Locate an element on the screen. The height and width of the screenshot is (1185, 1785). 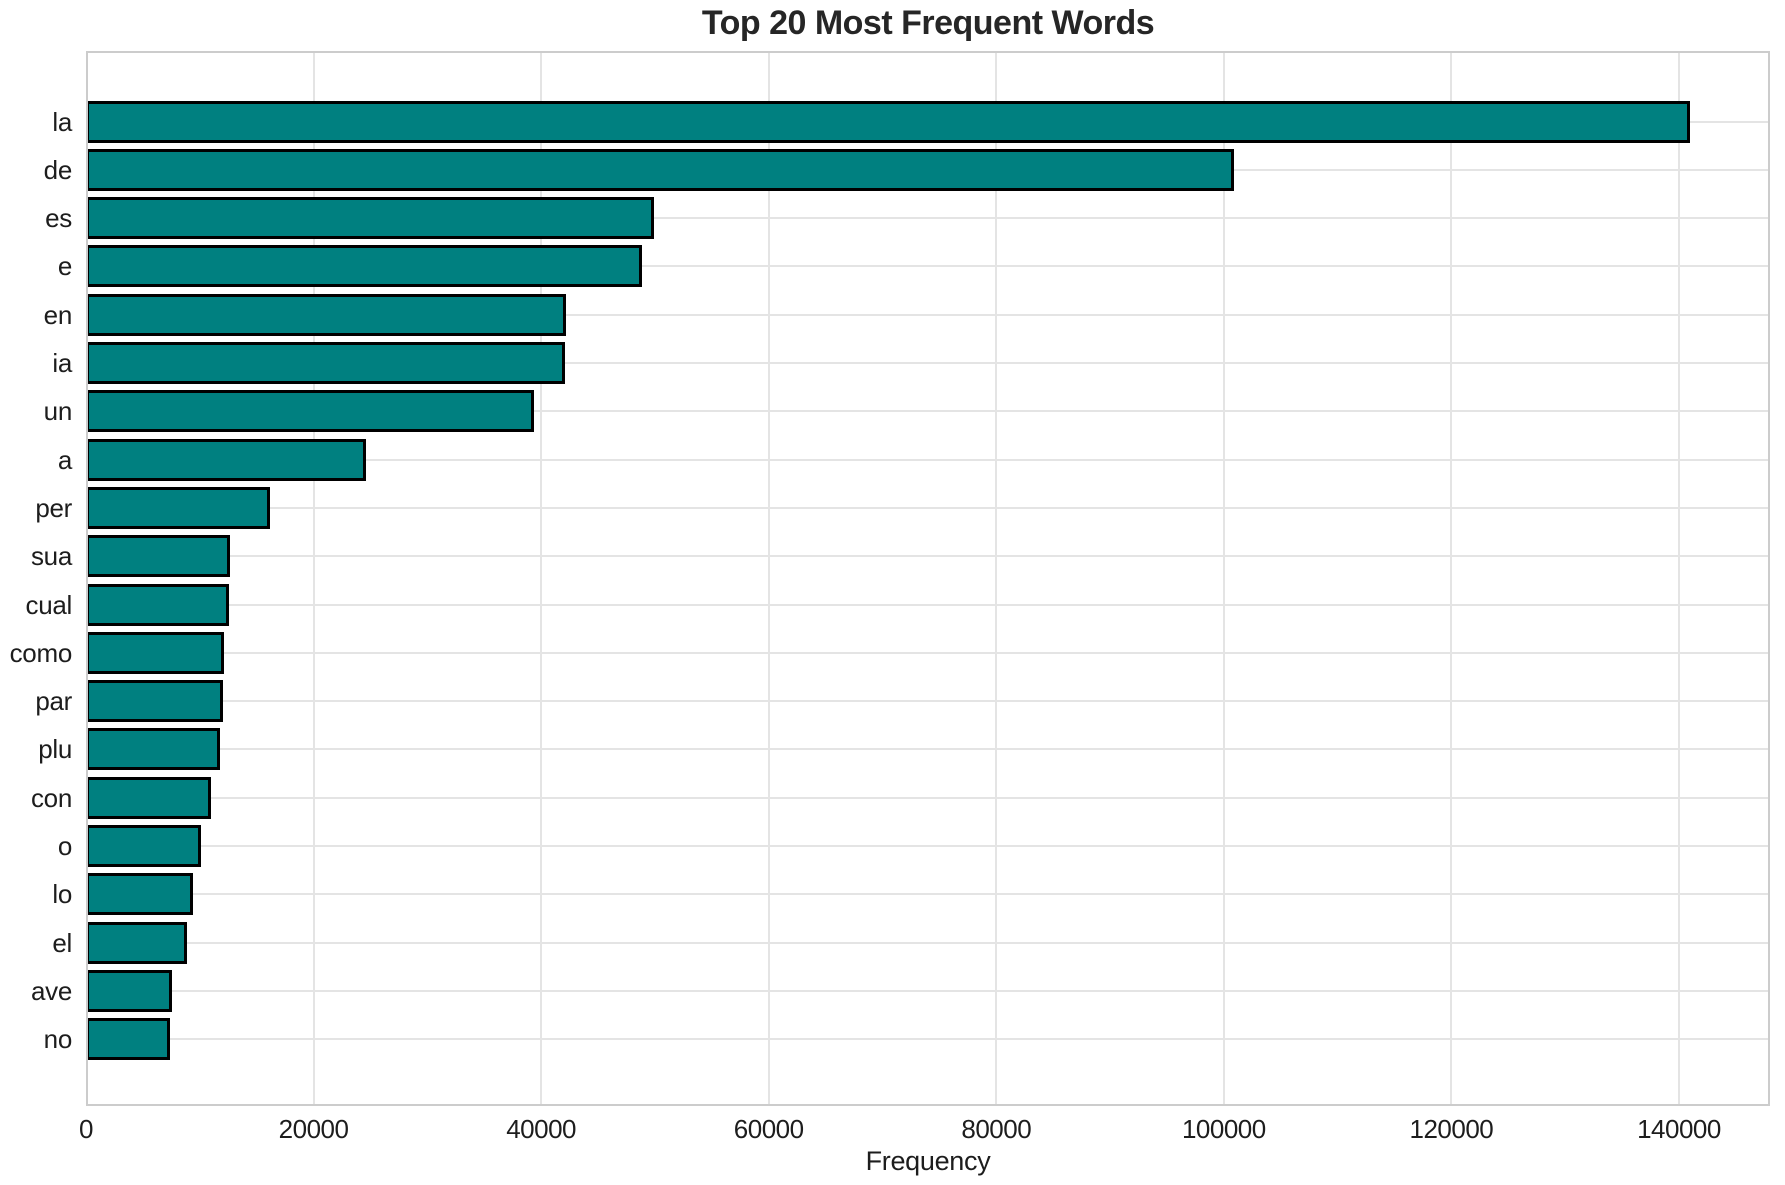
ytick-label-de: de is located at coordinates (58, 169).